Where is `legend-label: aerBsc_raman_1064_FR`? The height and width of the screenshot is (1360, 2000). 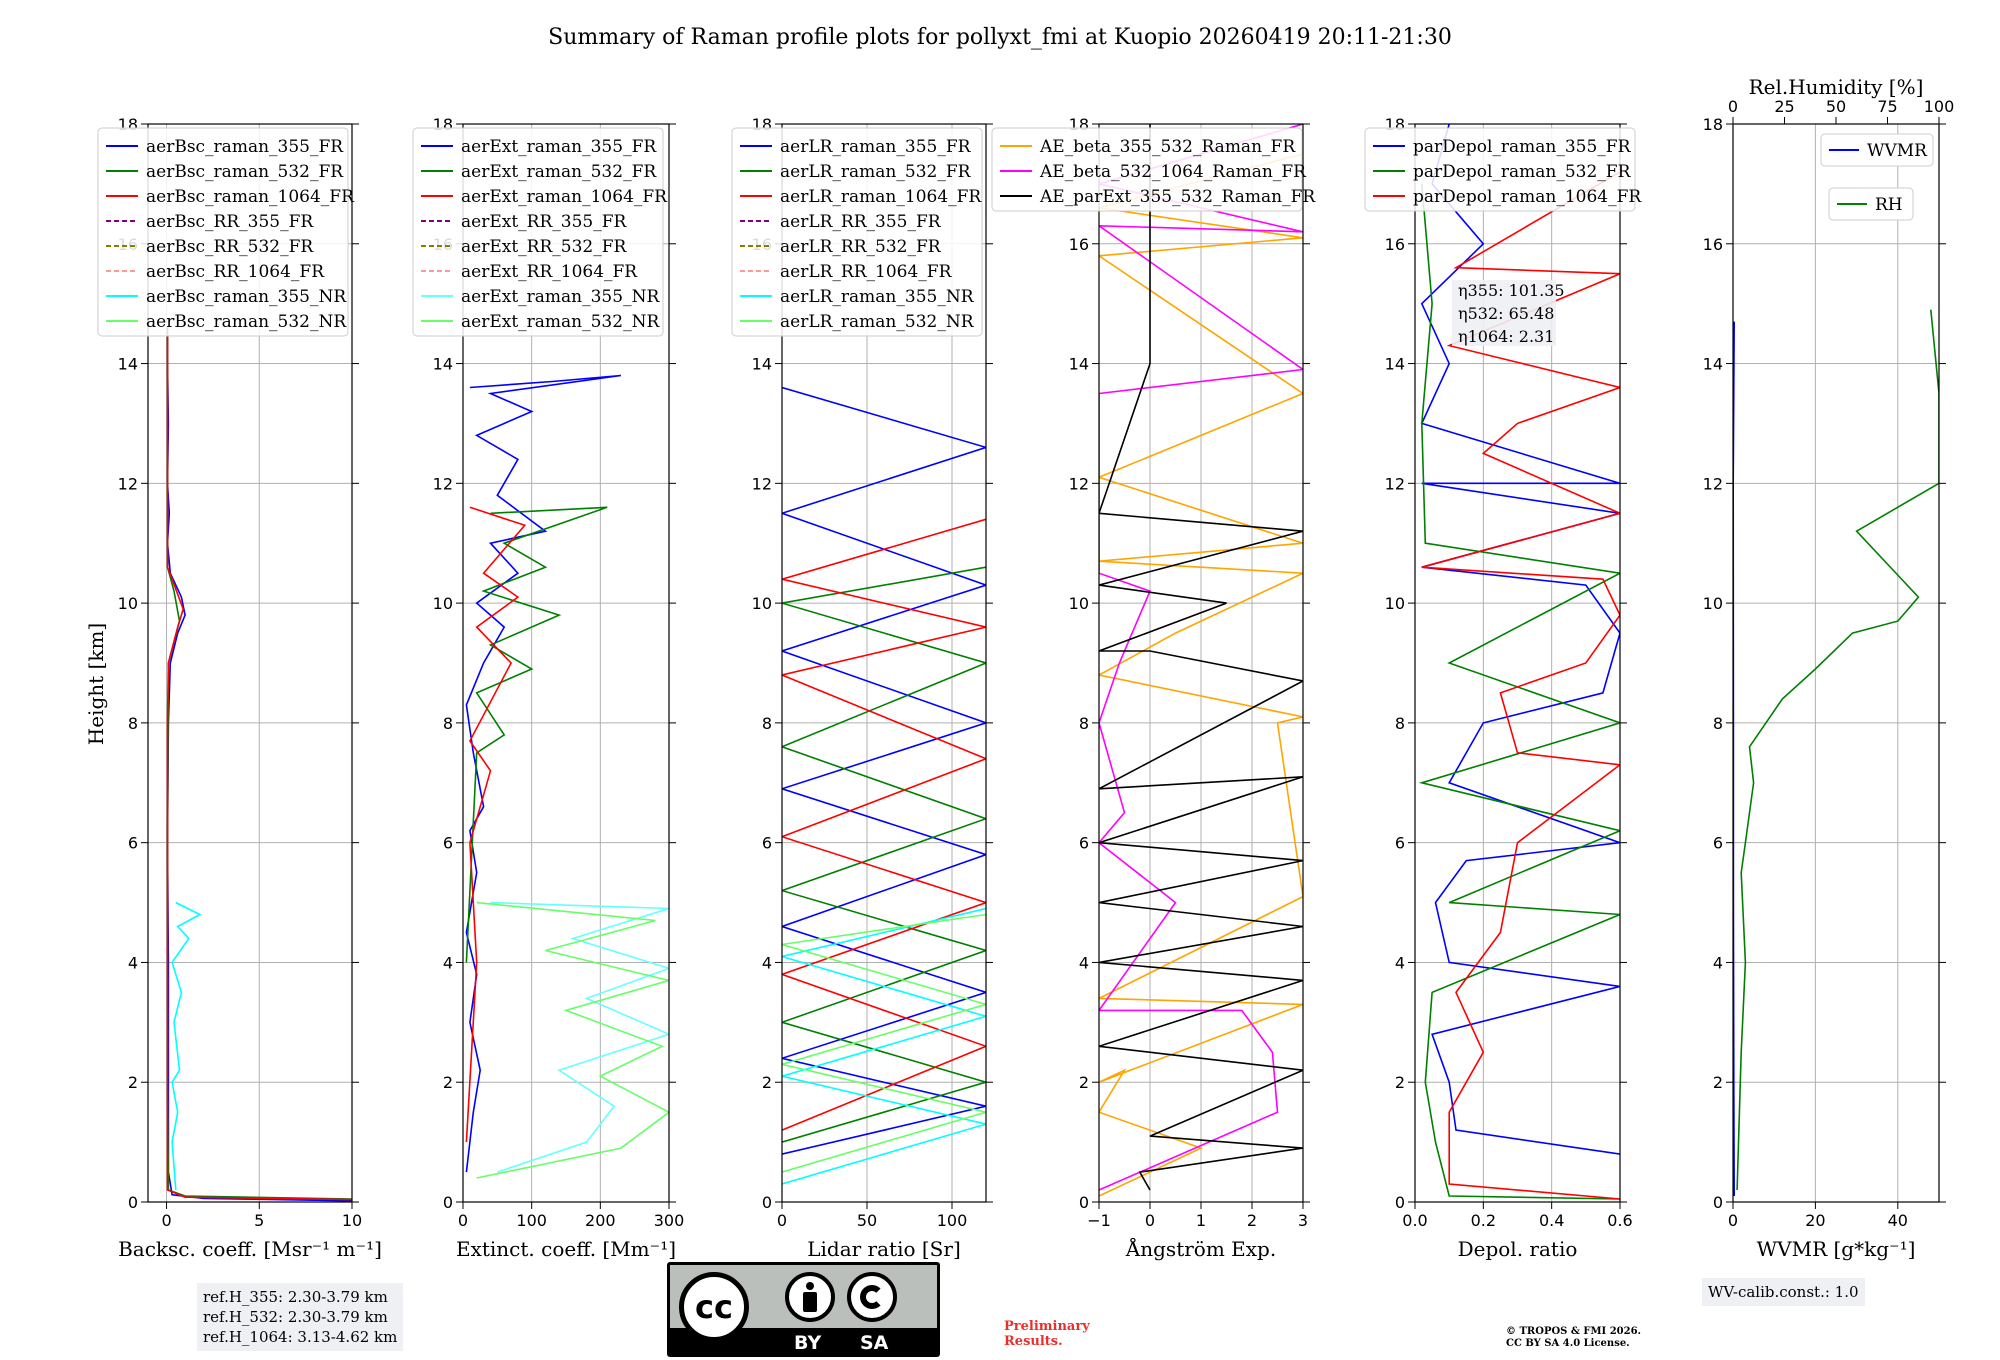
legend-label: aerBsc_raman_1064_FR is located at coordinates (250, 197).